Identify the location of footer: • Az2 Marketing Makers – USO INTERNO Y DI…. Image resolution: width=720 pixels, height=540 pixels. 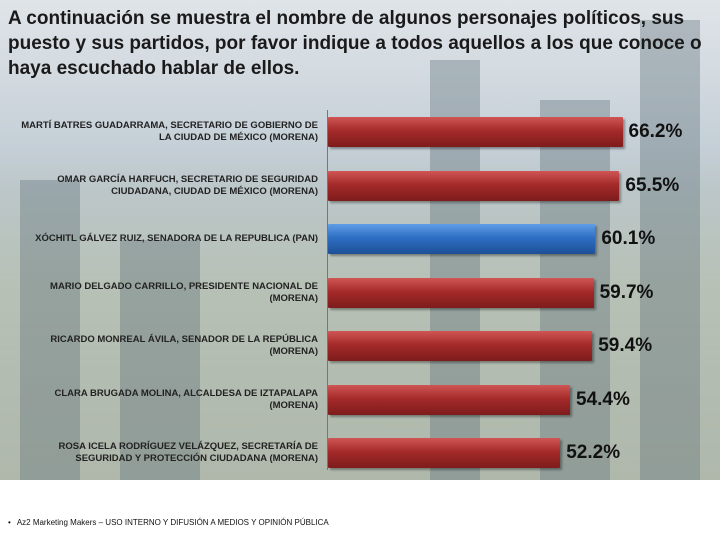
(168, 522).